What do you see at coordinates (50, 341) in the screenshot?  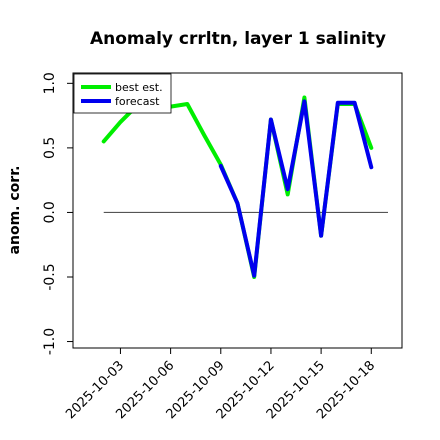 I see `y-tick-label: -1.0` at bounding box center [50, 341].